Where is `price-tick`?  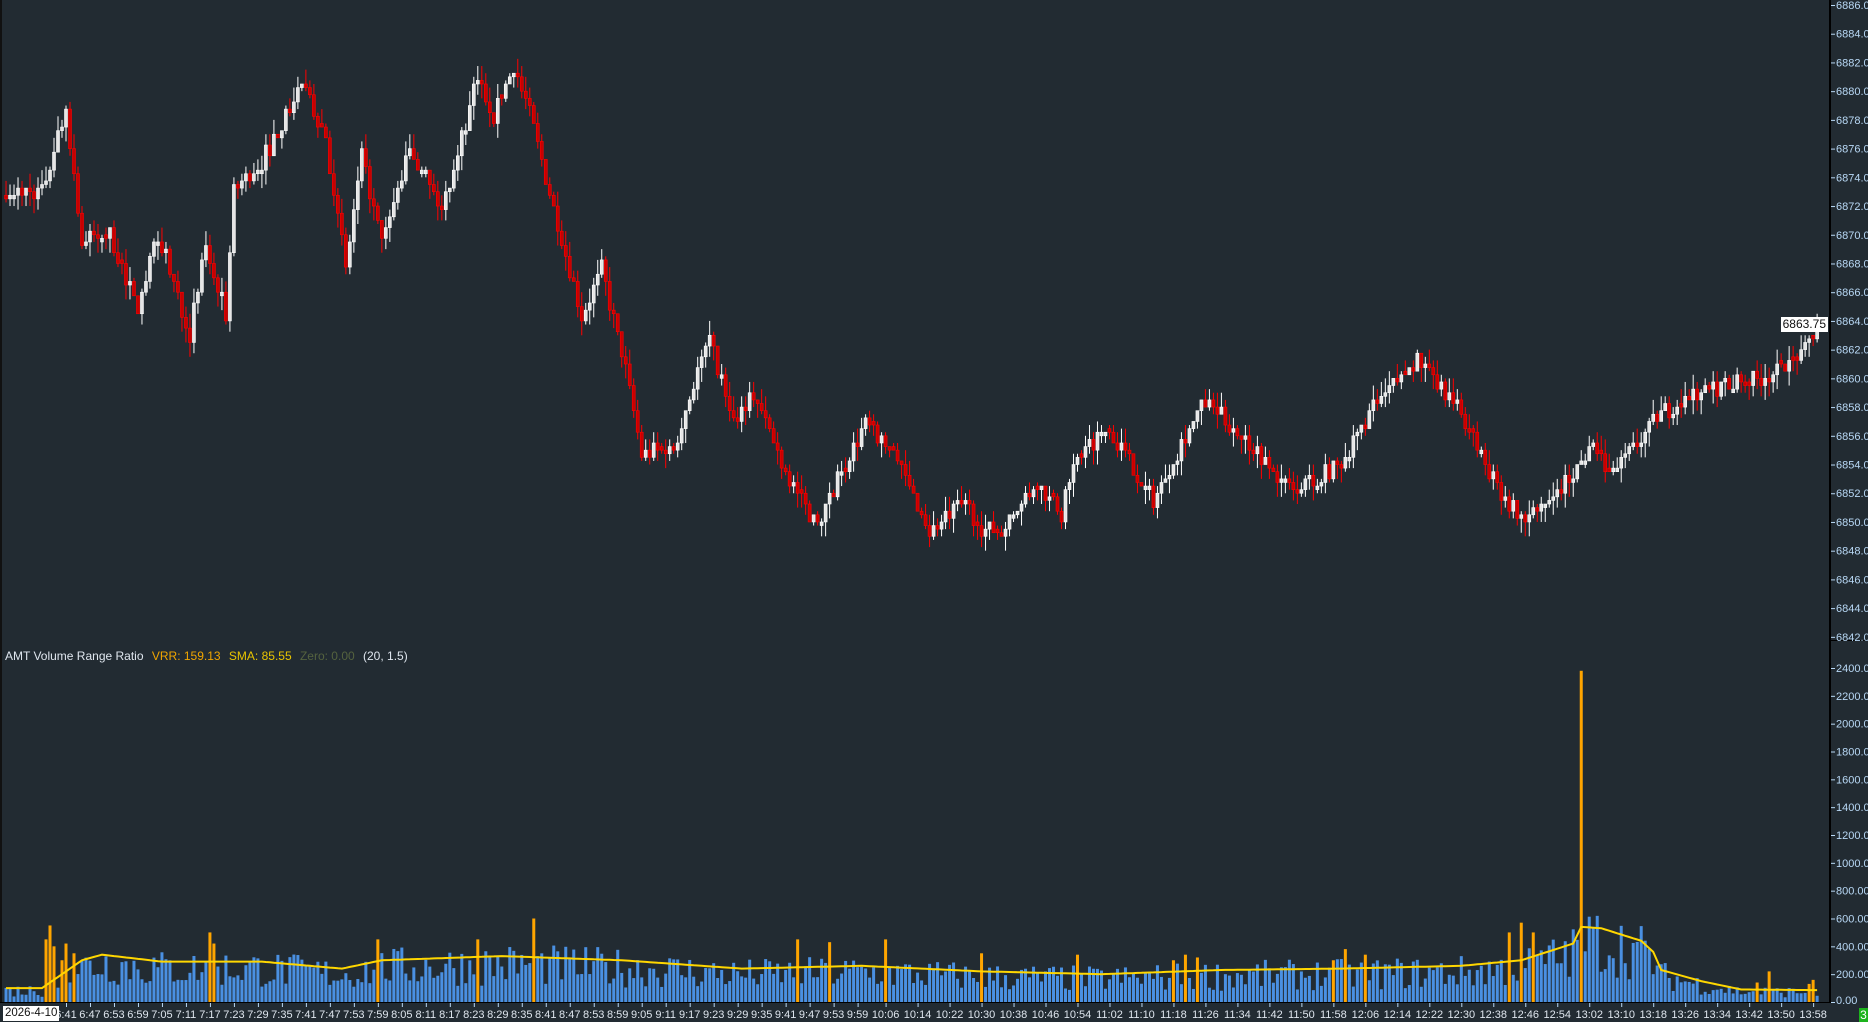 price-tick is located at coordinates (1833, 408).